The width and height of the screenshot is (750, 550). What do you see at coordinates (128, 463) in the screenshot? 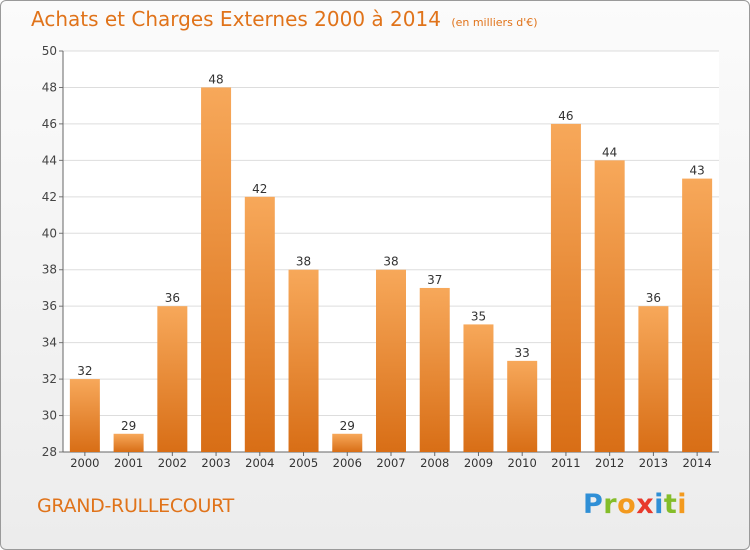
I see `x-tick-label: 2001` at bounding box center [128, 463].